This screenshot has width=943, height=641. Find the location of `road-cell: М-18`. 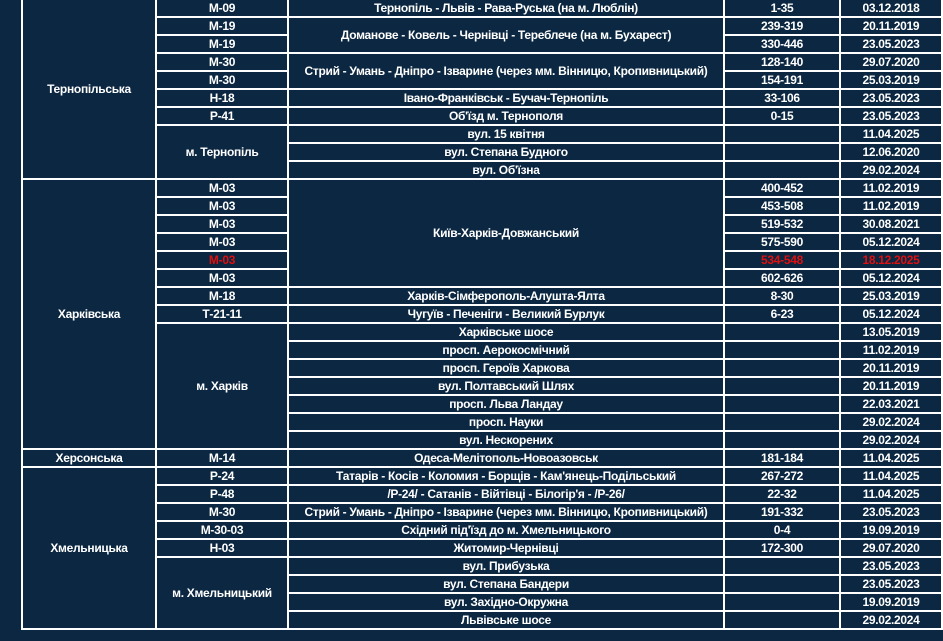

road-cell: М-18 is located at coordinates (222, 296).